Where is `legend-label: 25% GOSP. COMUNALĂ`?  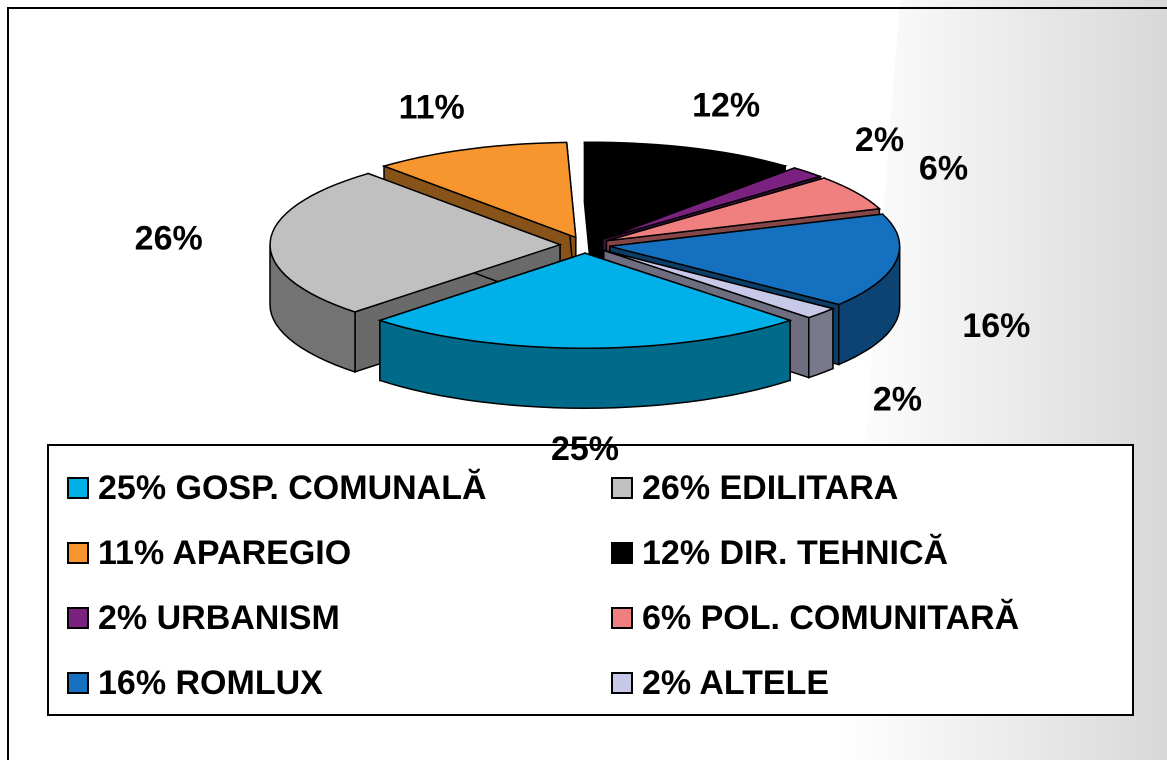
legend-label: 25% GOSP. COMUNALĂ is located at coordinates (292, 488).